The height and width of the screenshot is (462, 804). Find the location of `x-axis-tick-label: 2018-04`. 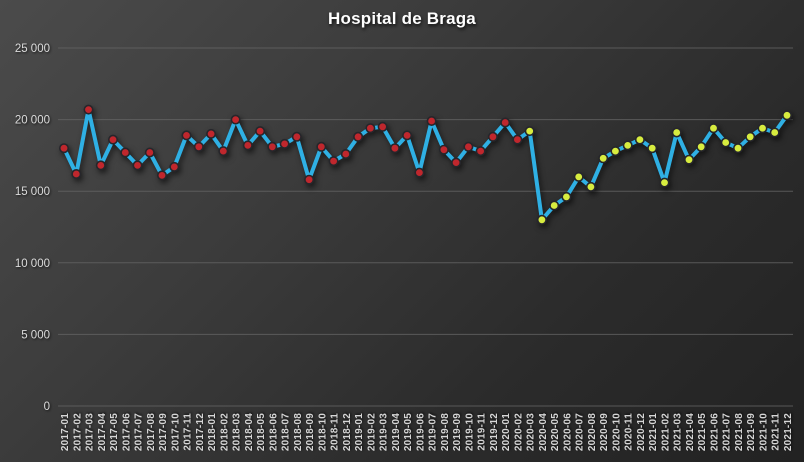

x-axis-tick-label: 2018-04 is located at coordinates (249, 432).